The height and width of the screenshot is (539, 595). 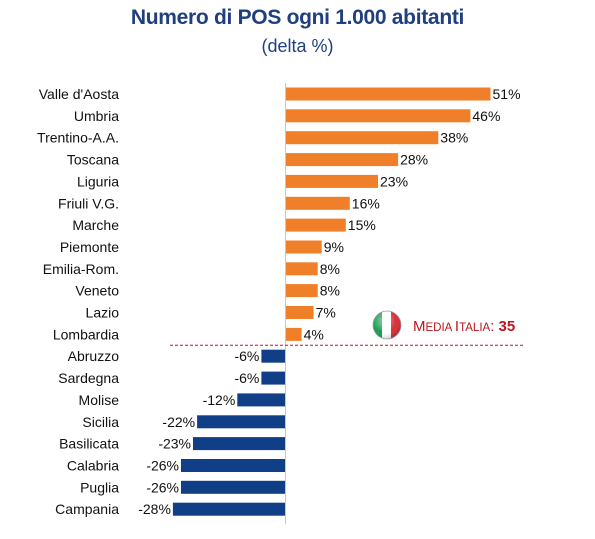 I want to click on category-label: Basilicata, so click(x=89, y=444).